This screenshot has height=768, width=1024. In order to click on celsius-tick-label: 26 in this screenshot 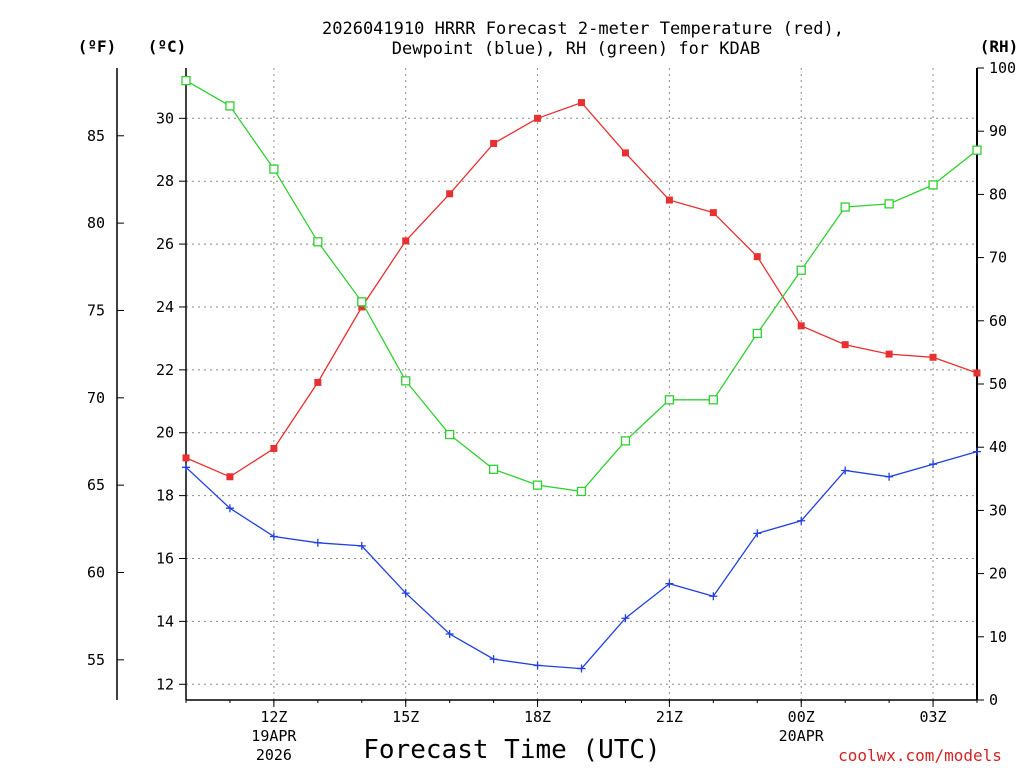, I will do `click(165, 244)`.